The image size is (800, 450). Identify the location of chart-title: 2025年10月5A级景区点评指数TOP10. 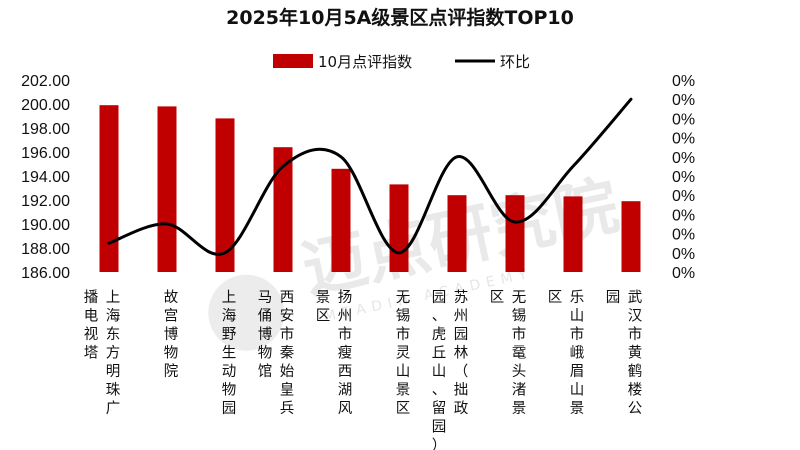
(400, 17).